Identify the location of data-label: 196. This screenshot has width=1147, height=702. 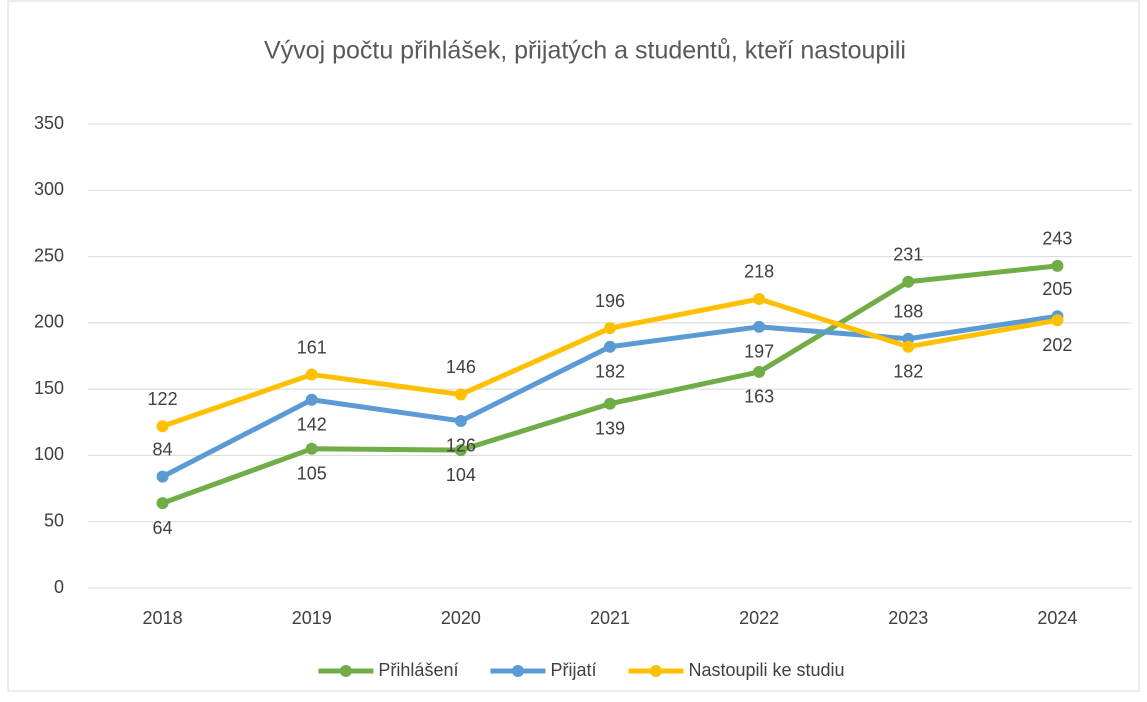
(610, 301).